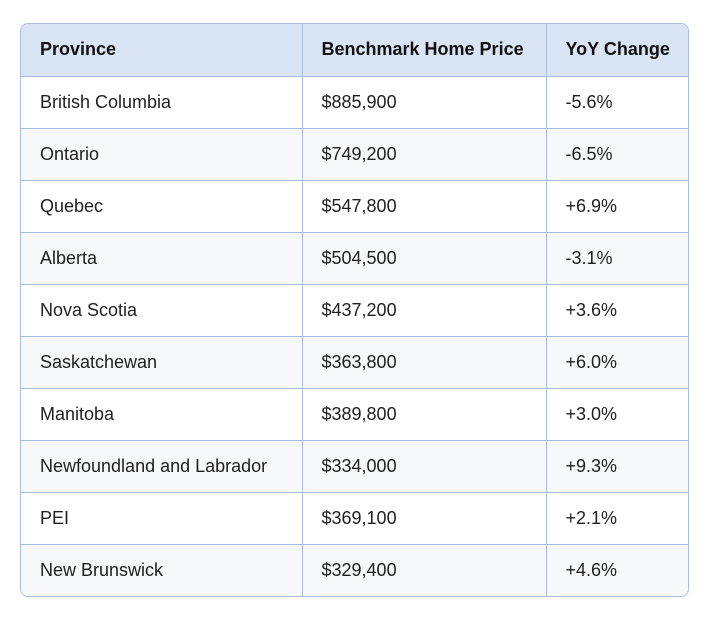  I want to click on table-row: Nova Scotia $437,200 +3.6%, so click(354, 310).